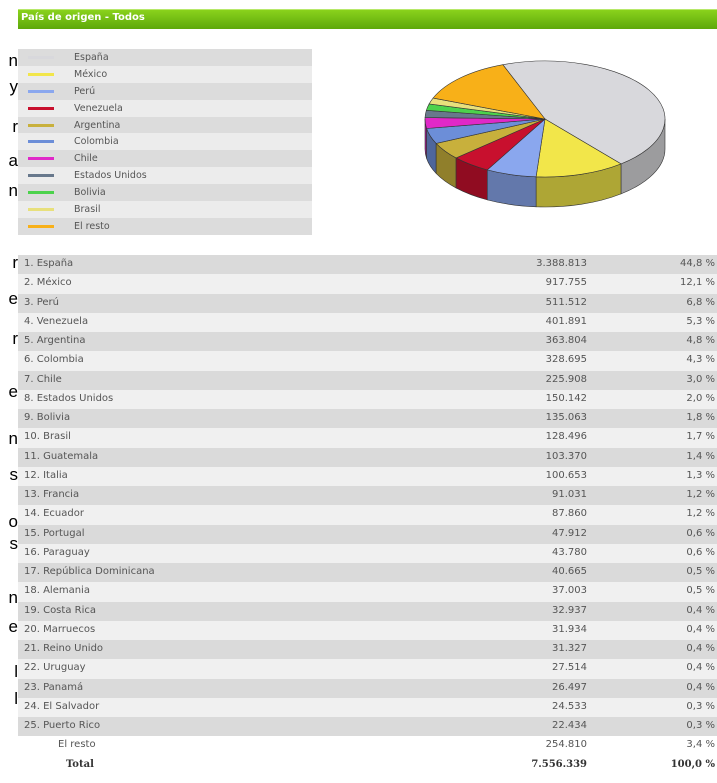 This screenshot has width=717, height=783. What do you see at coordinates (367, 303) in the screenshot?
I see `table-row: 3. Perú 511.512 6,8 %` at bounding box center [367, 303].